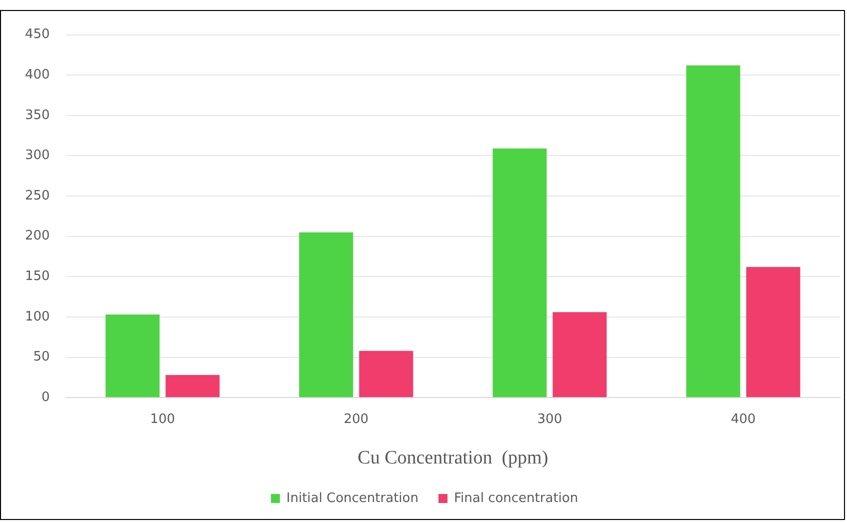 The height and width of the screenshot is (522, 847). I want to click on x-tick-label: 200, so click(356, 419).